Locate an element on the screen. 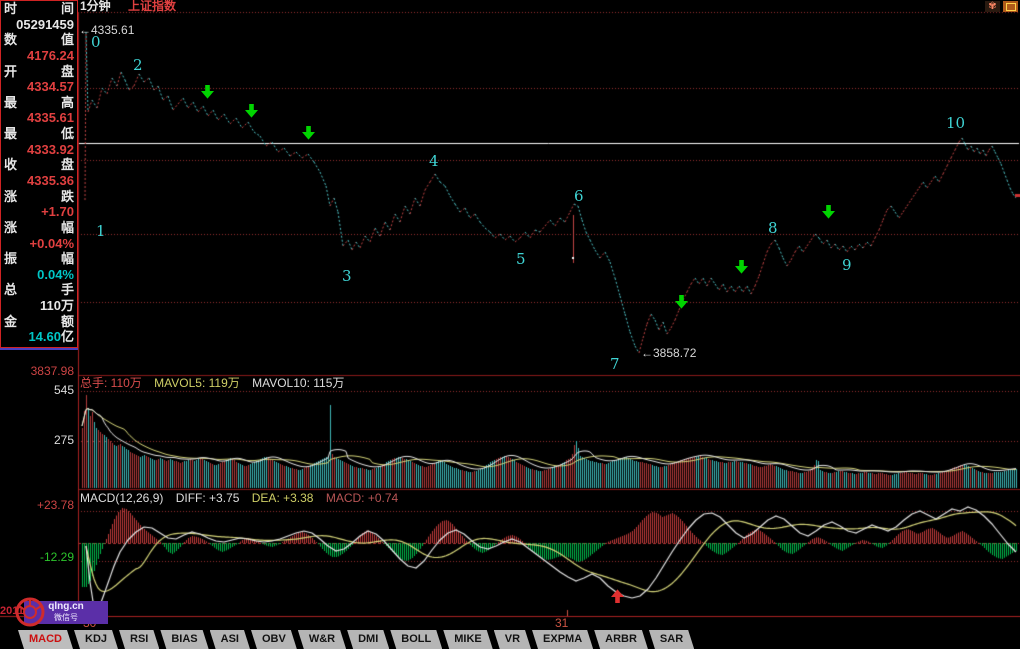  tab-dmi: DMI is located at coordinates (368, 639).